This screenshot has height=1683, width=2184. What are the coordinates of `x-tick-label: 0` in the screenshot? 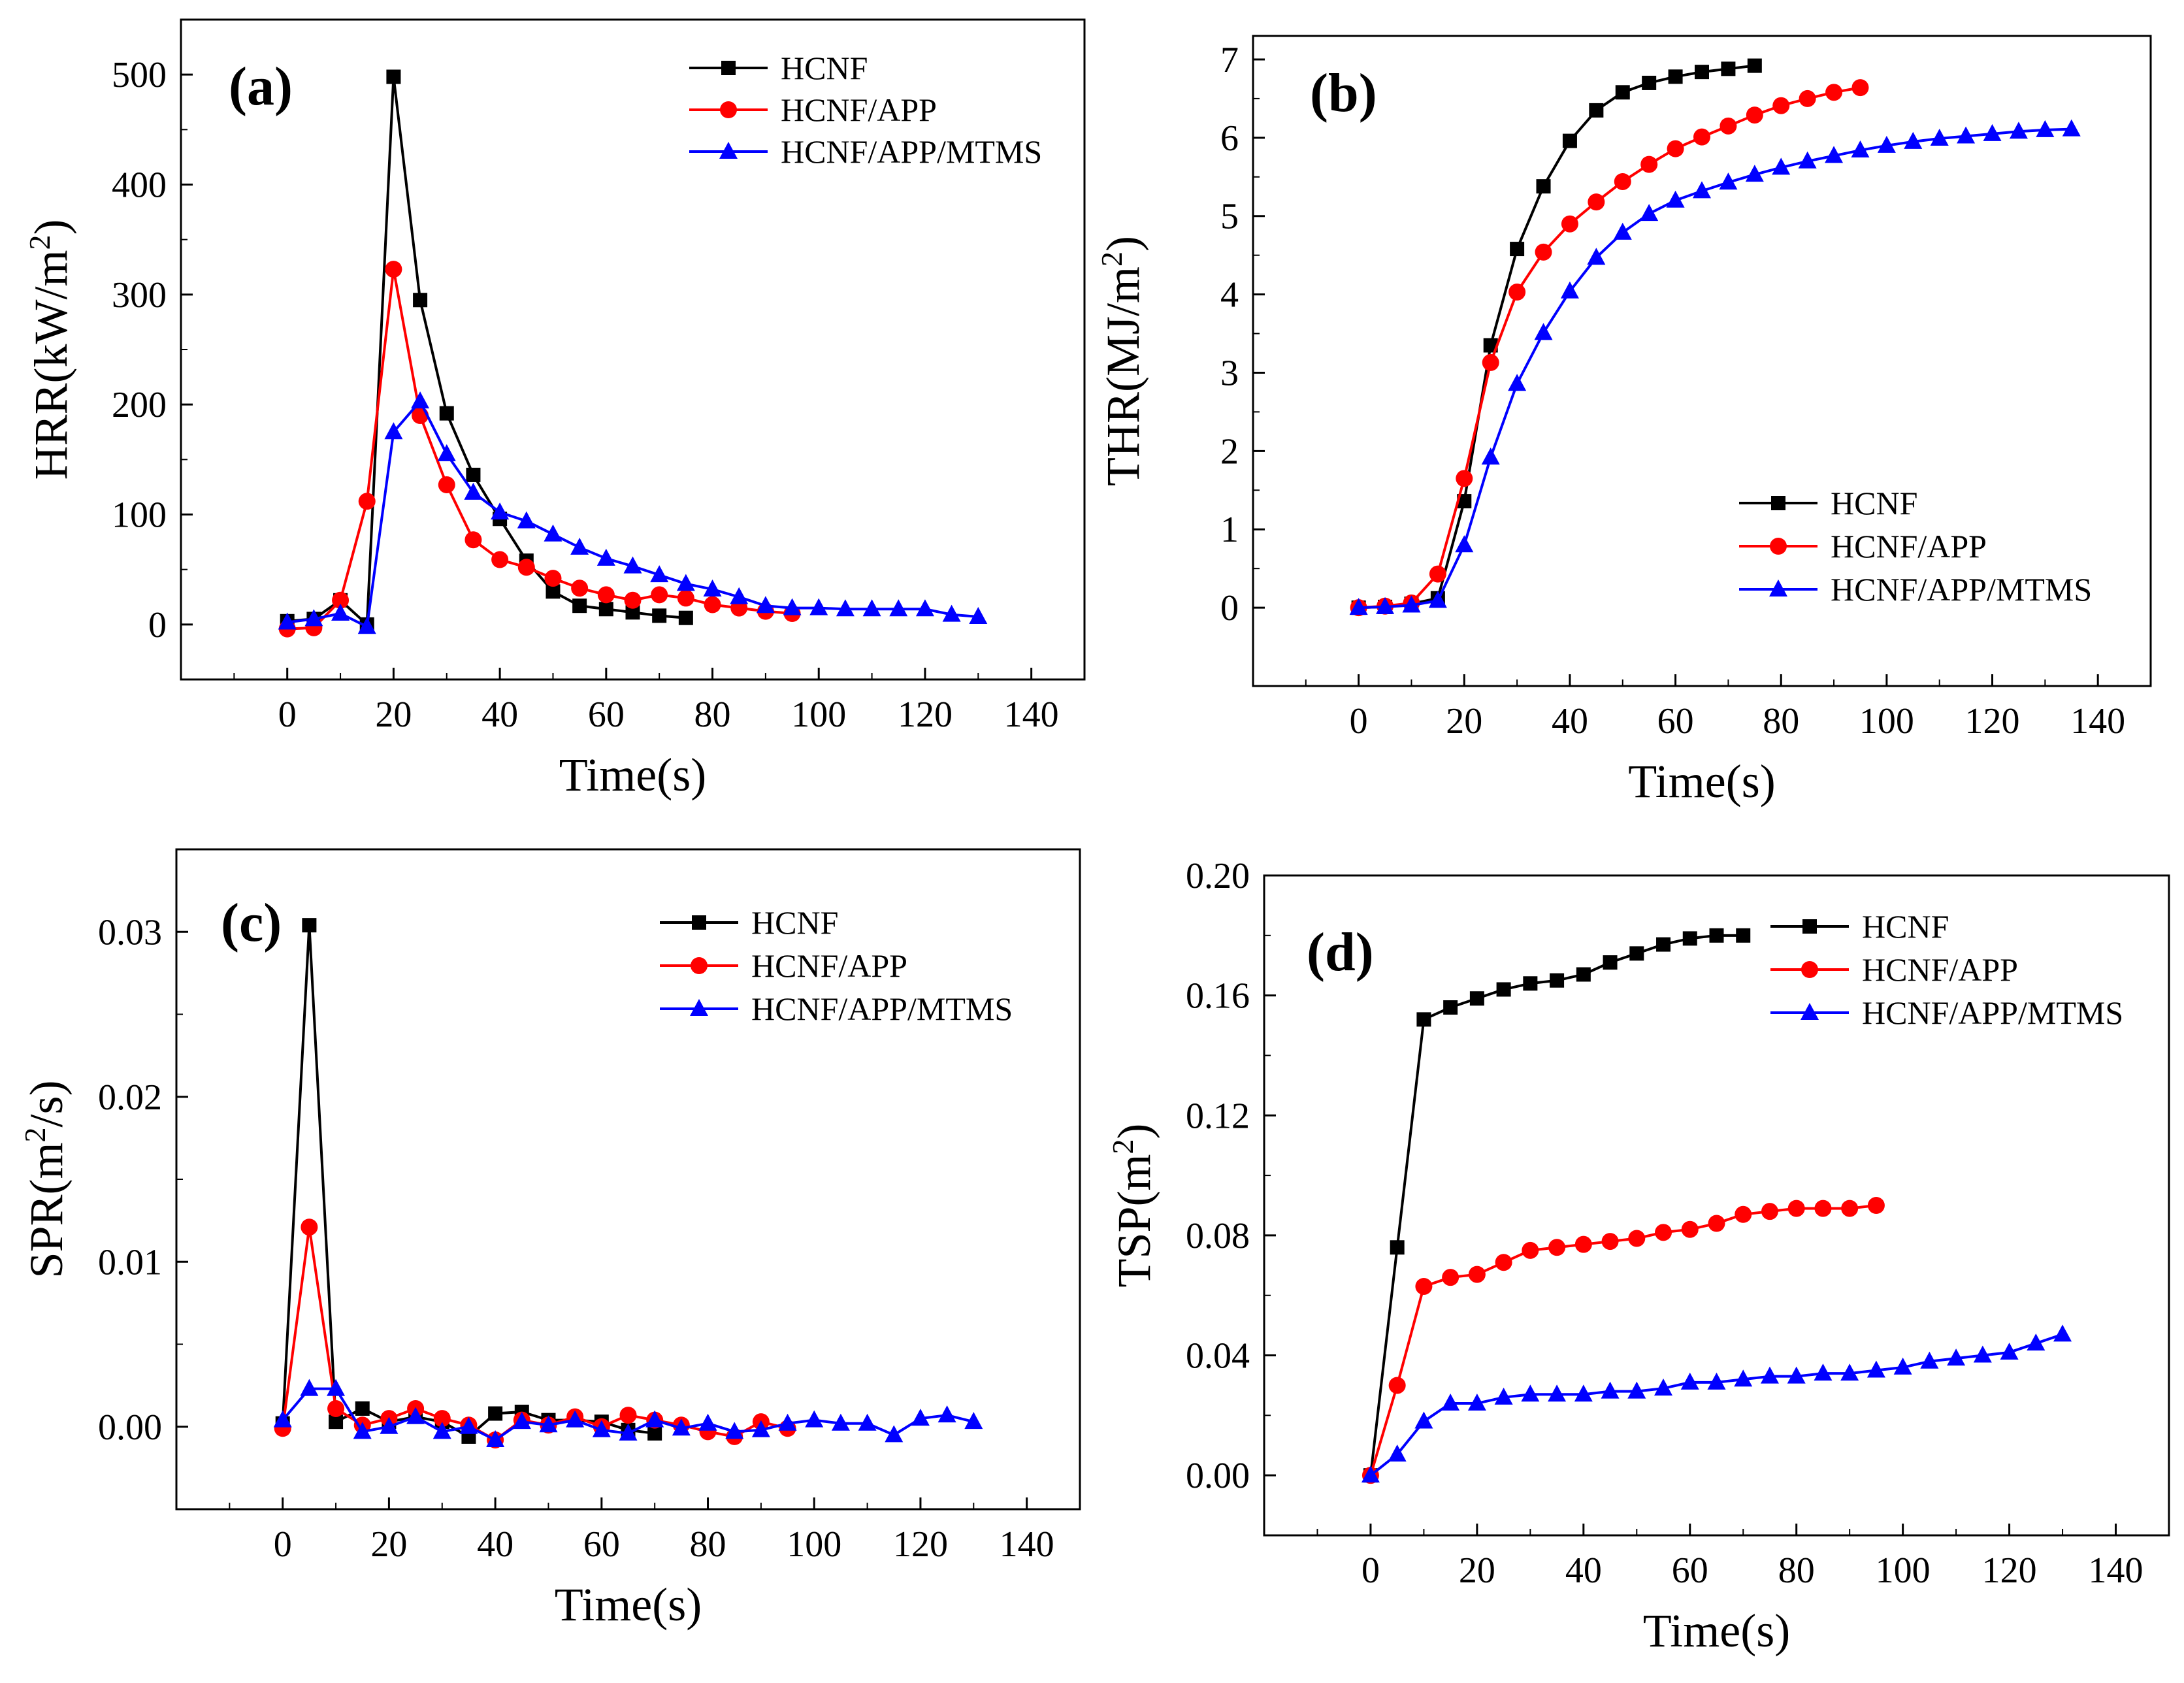 It's located at (287, 714).